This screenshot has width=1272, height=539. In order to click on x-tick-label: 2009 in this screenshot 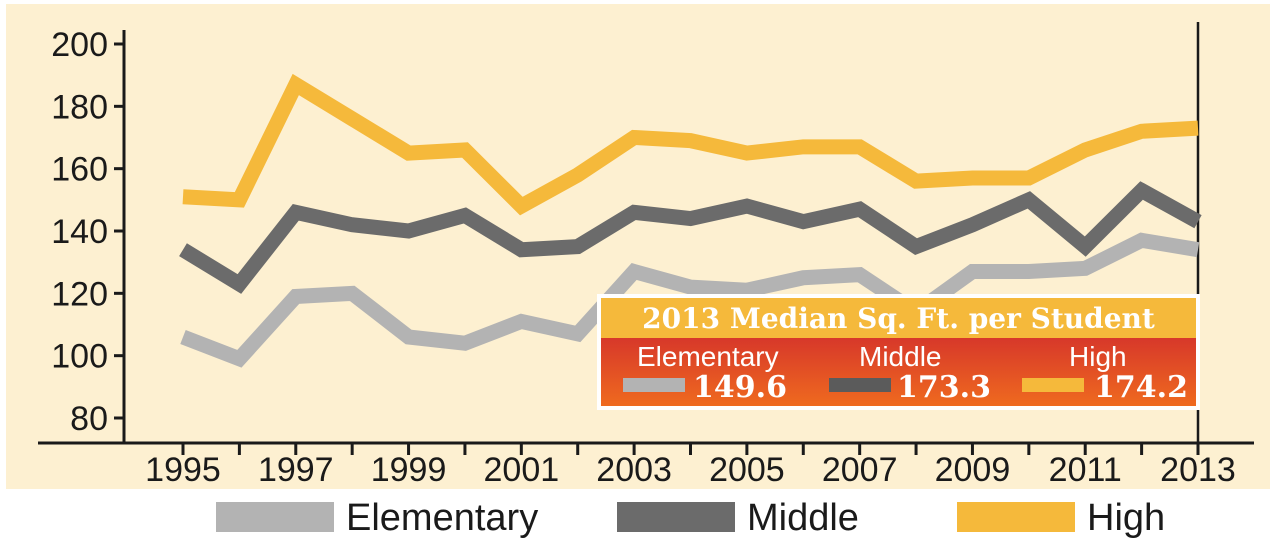, I will do `click(973, 470)`.